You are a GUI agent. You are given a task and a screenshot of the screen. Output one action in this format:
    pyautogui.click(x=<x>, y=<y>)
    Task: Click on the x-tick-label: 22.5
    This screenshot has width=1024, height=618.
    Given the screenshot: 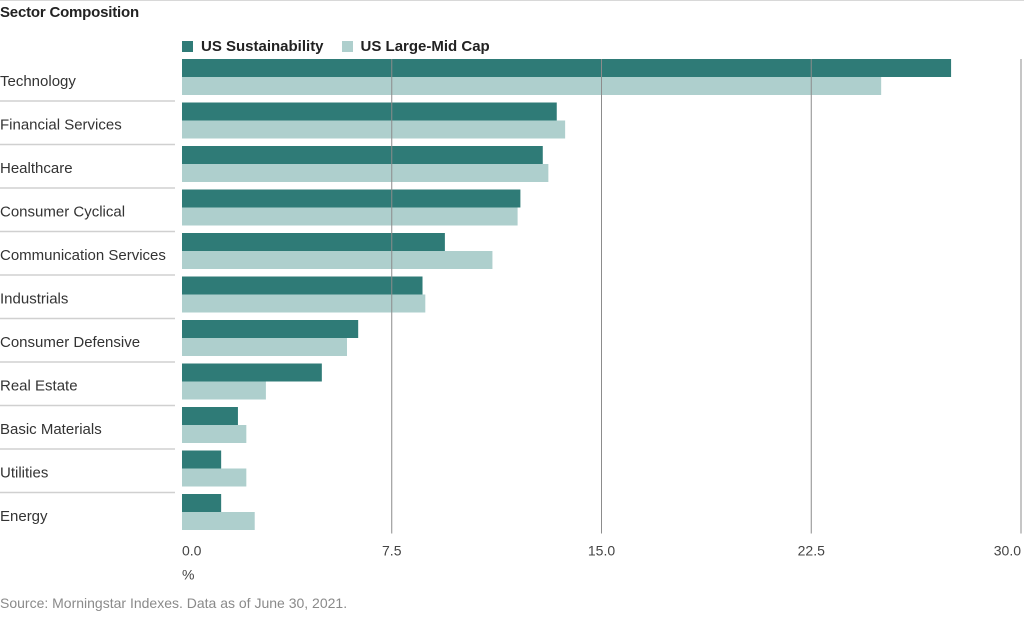 What is the action you would take?
    pyautogui.click(x=811, y=551)
    